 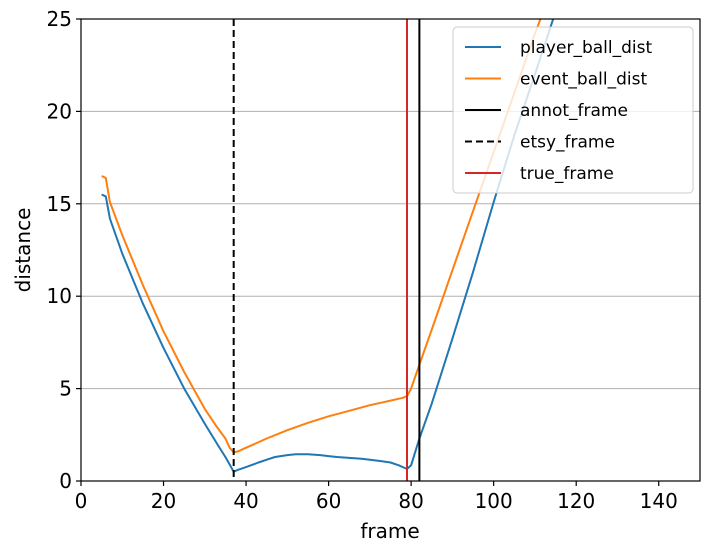 I want to click on x-tick-label: 100, so click(x=494, y=501).